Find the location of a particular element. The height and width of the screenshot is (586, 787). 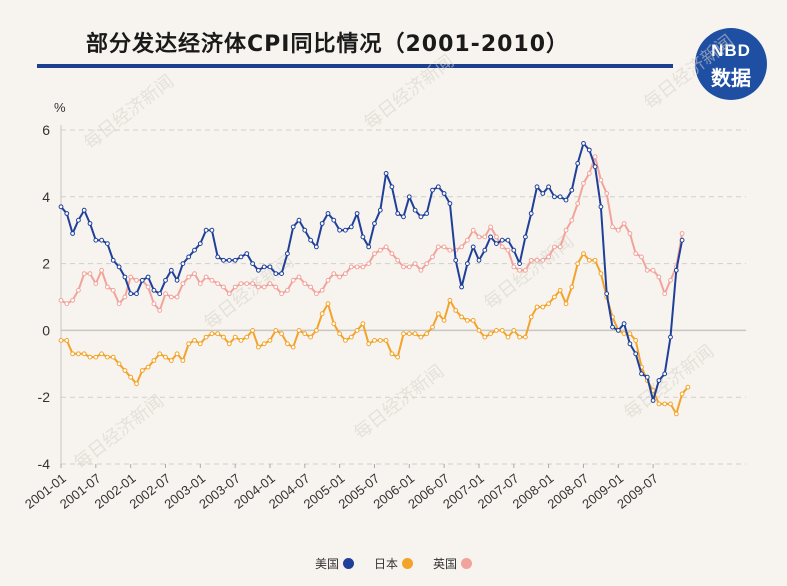

y-tick-label: 4 is located at coordinates (46, 197).